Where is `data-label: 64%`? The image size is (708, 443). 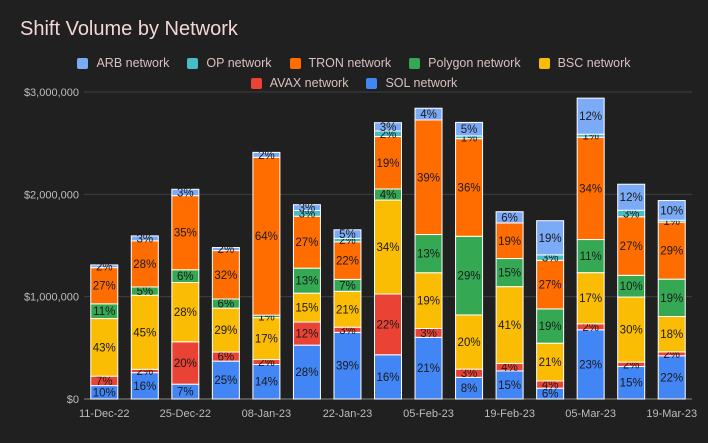
data-label: 64% is located at coordinates (266, 237).